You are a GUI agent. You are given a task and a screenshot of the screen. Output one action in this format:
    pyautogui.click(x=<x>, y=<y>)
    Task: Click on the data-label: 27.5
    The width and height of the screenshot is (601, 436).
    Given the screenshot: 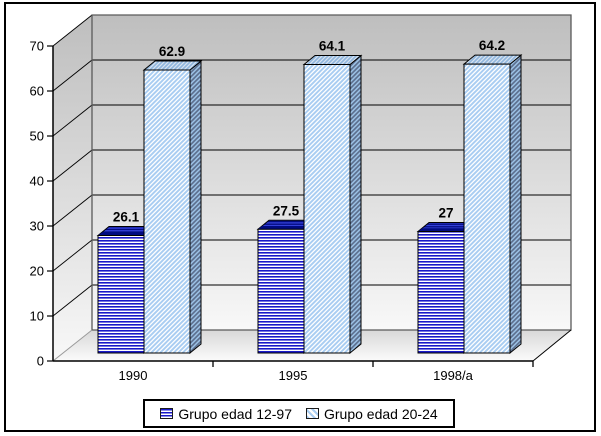 What is the action you would take?
    pyautogui.click(x=286, y=210)
    